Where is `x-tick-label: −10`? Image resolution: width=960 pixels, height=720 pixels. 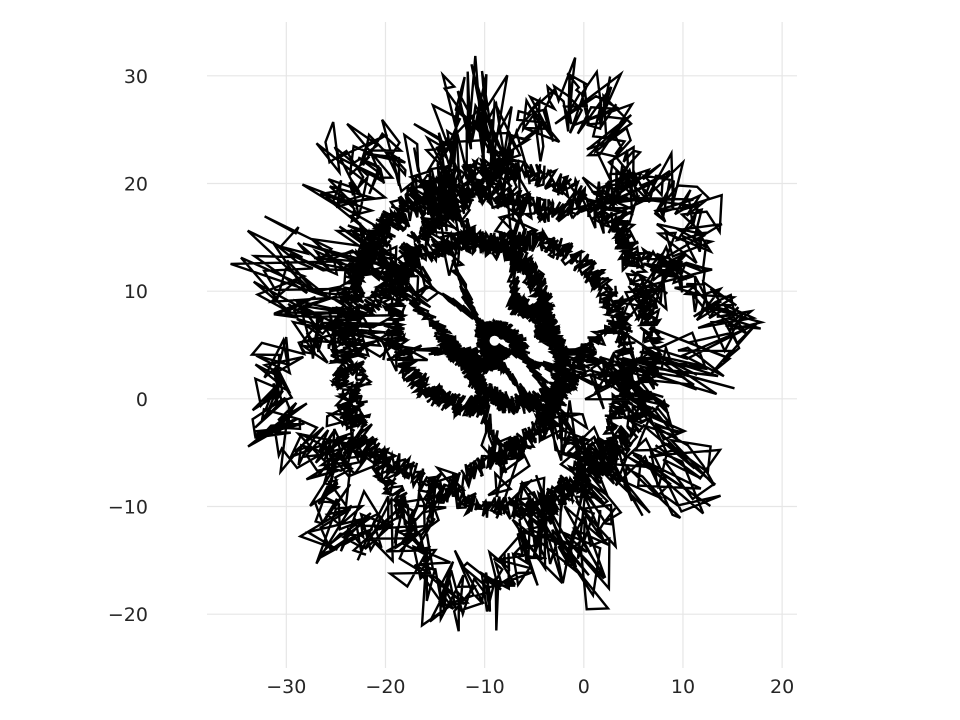 x-tick-label: −10 is located at coordinates (485, 687).